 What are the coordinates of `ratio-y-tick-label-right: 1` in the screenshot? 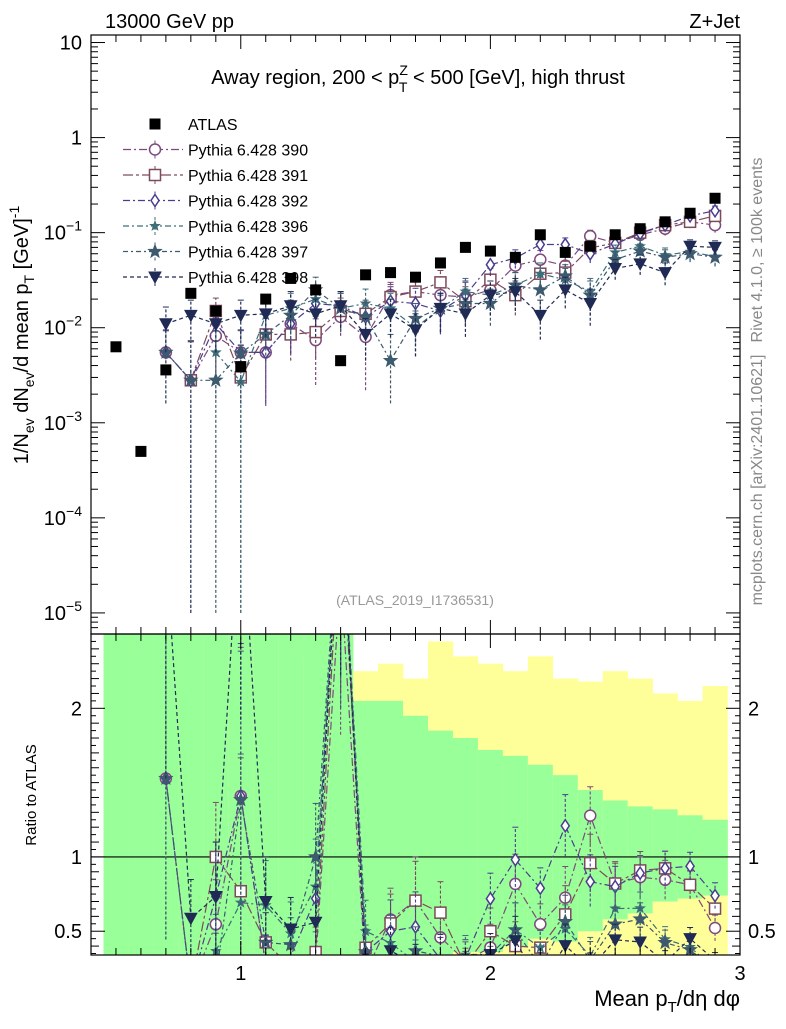 It's located at (753, 858).